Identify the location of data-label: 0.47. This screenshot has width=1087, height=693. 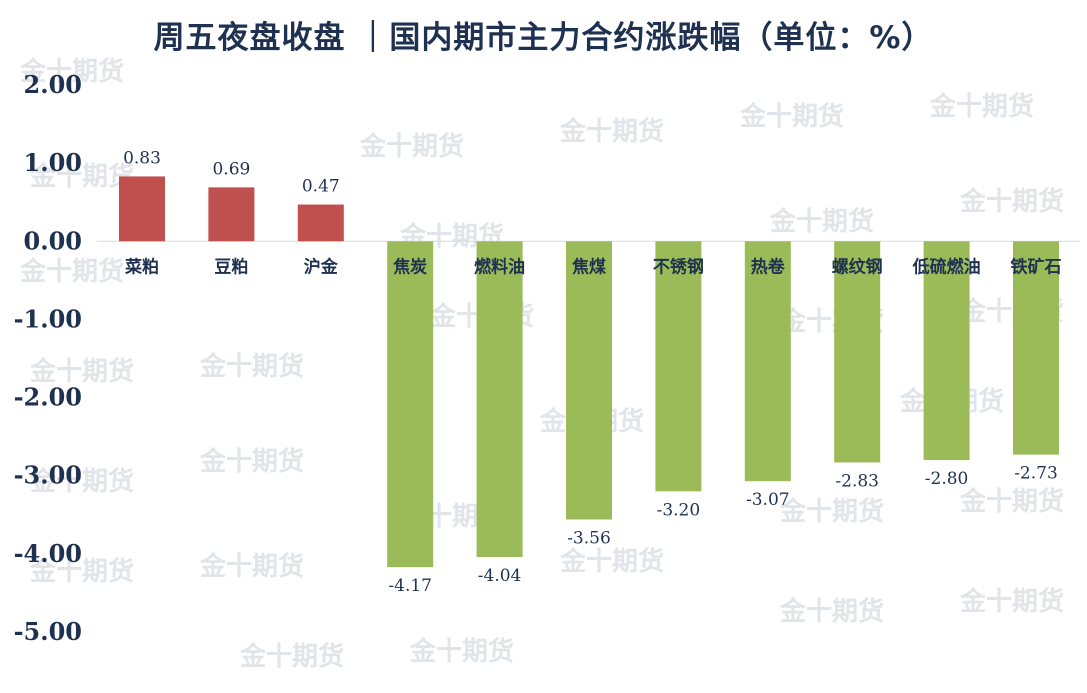
(321, 187).